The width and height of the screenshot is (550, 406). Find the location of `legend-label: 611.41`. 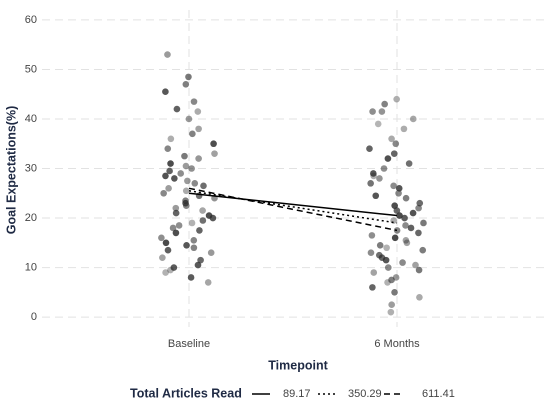

legend-label: 611.41 is located at coordinates (438, 394).